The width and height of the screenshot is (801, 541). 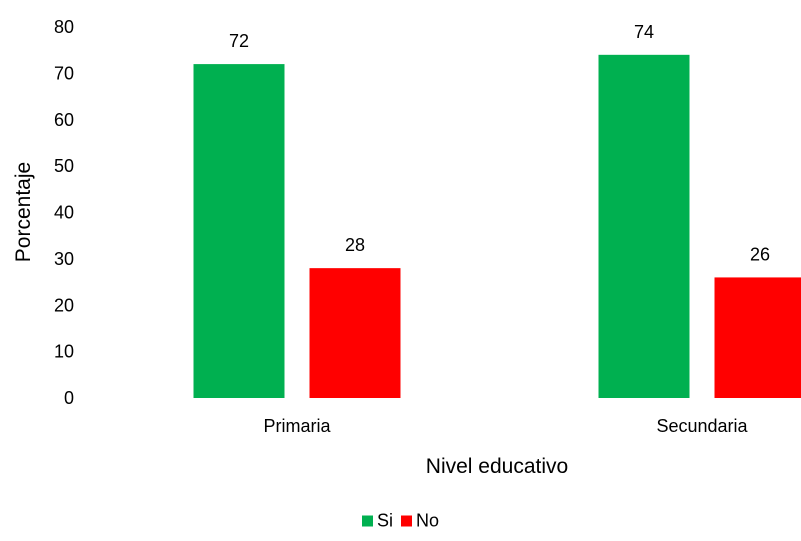 I want to click on y-tick-label: 60, so click(x=64, y=120).